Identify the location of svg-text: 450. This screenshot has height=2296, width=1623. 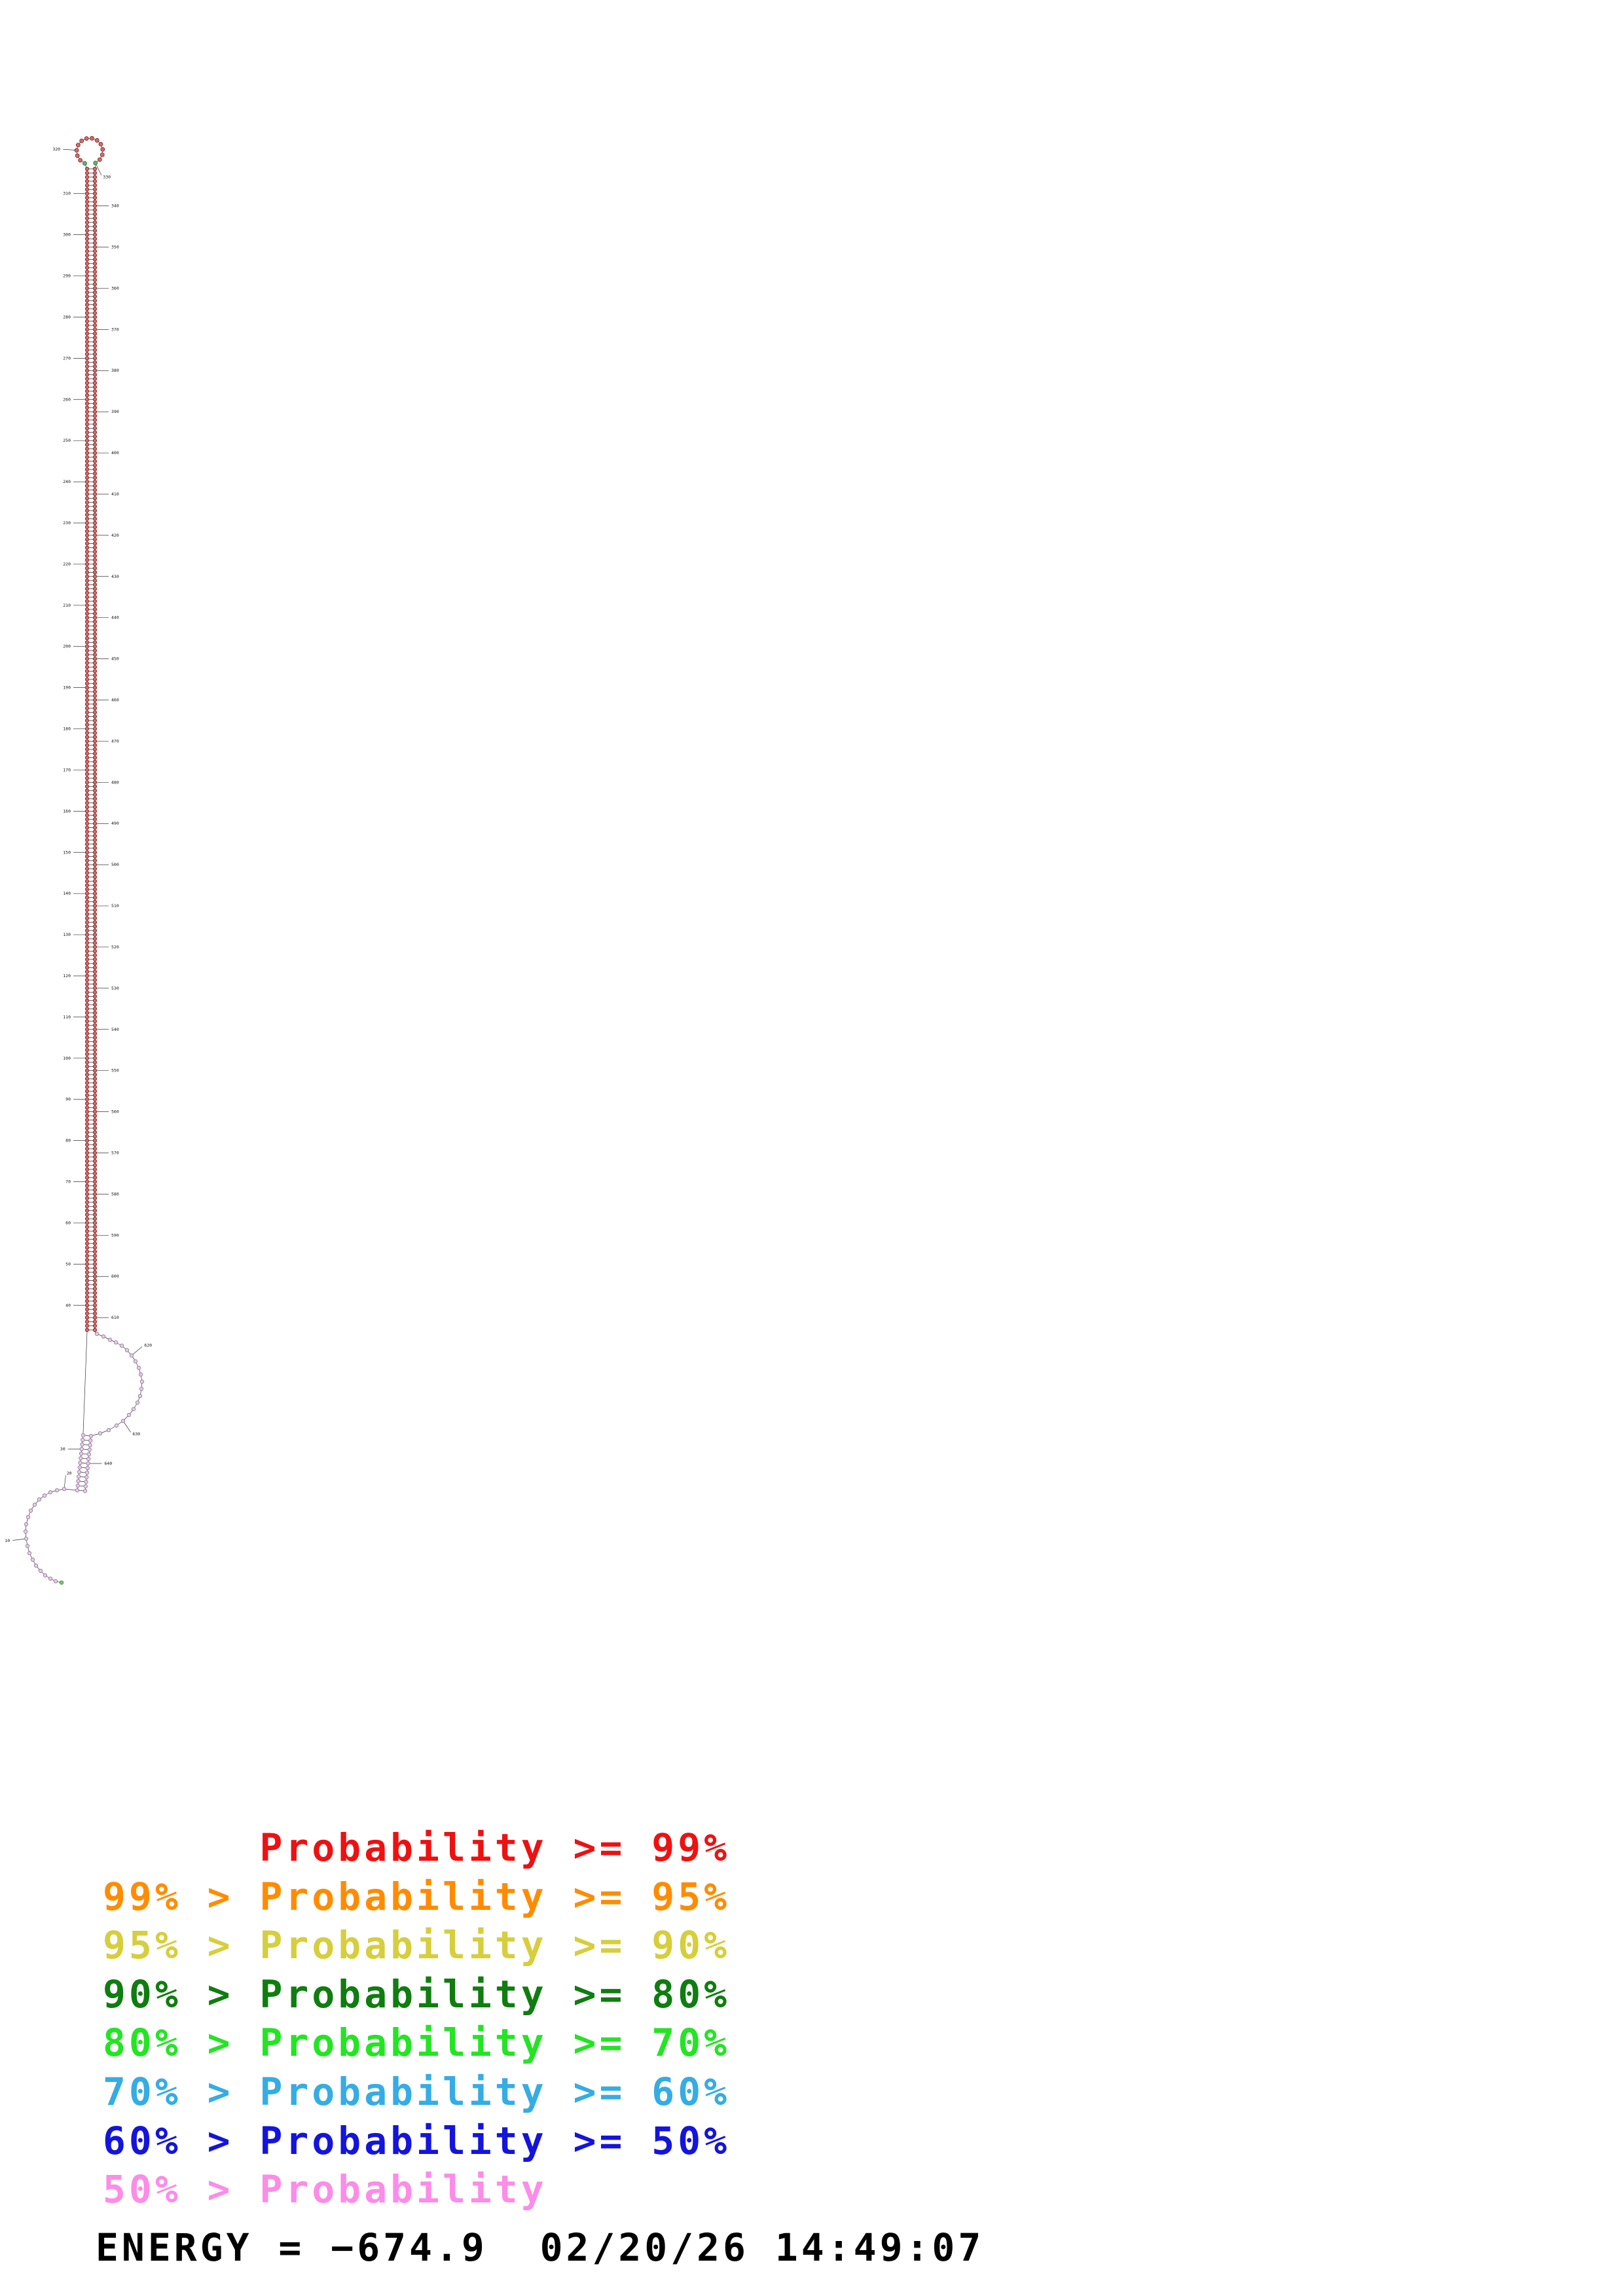
(115, 659).